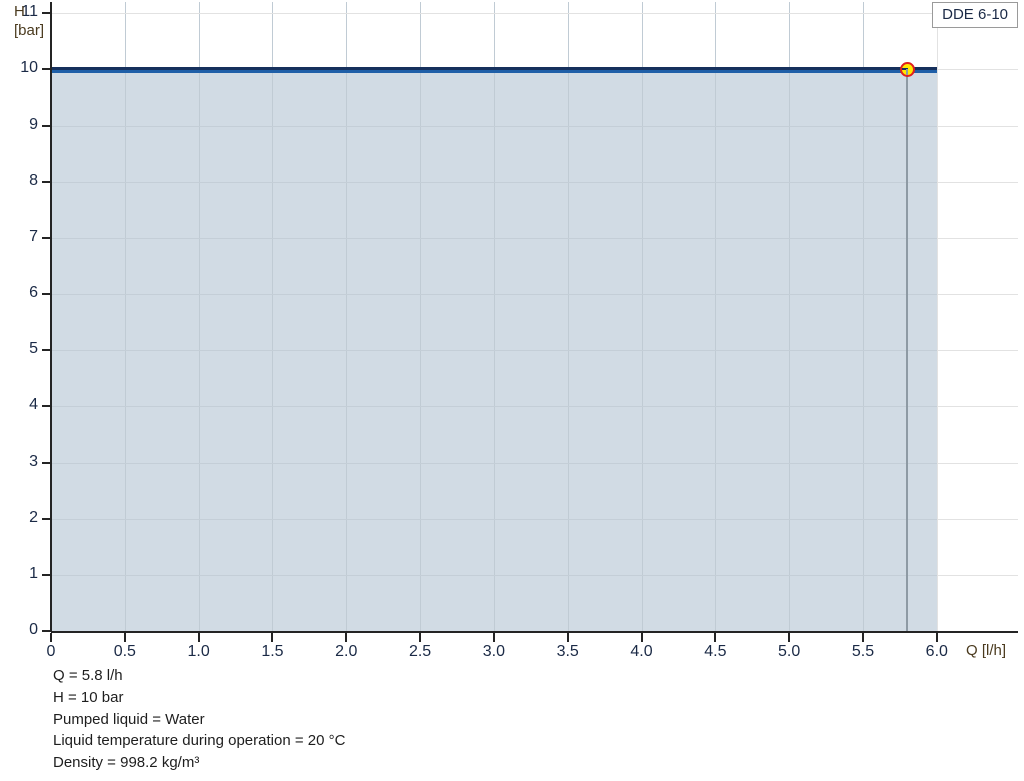 Image resolution: width=1024 pixels, height=781 pixels. What do you see at coordinates (33, 517) in the screenshot?
I see `y-axis-tick-label: 2` at bounding box center [33, 517].